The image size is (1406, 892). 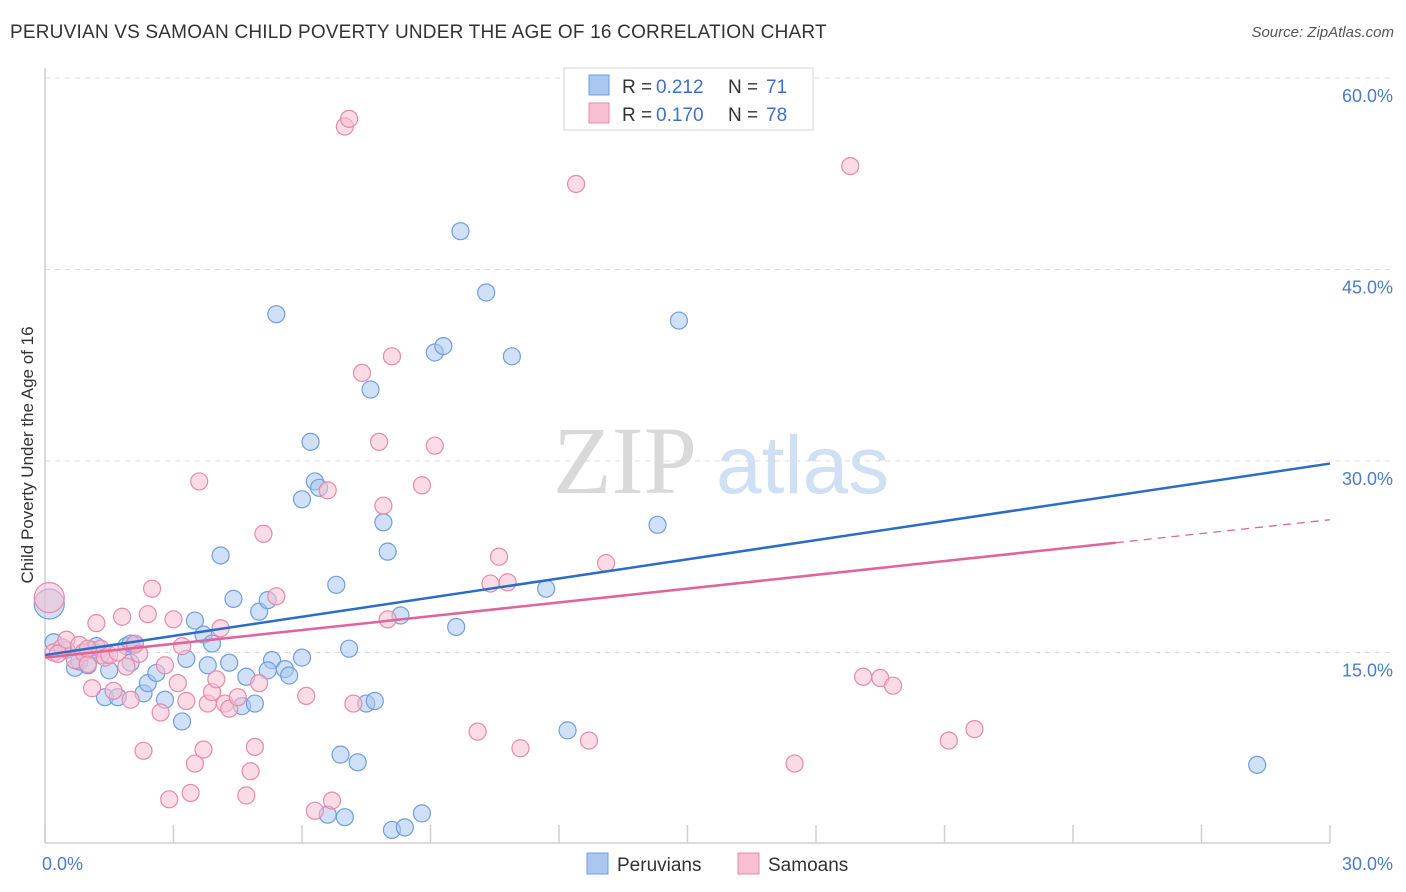 What do you see at coordinates (599, 85) in the screenshot?
I see `legend-swatch-peruvians` at bounding box center [599, 85].